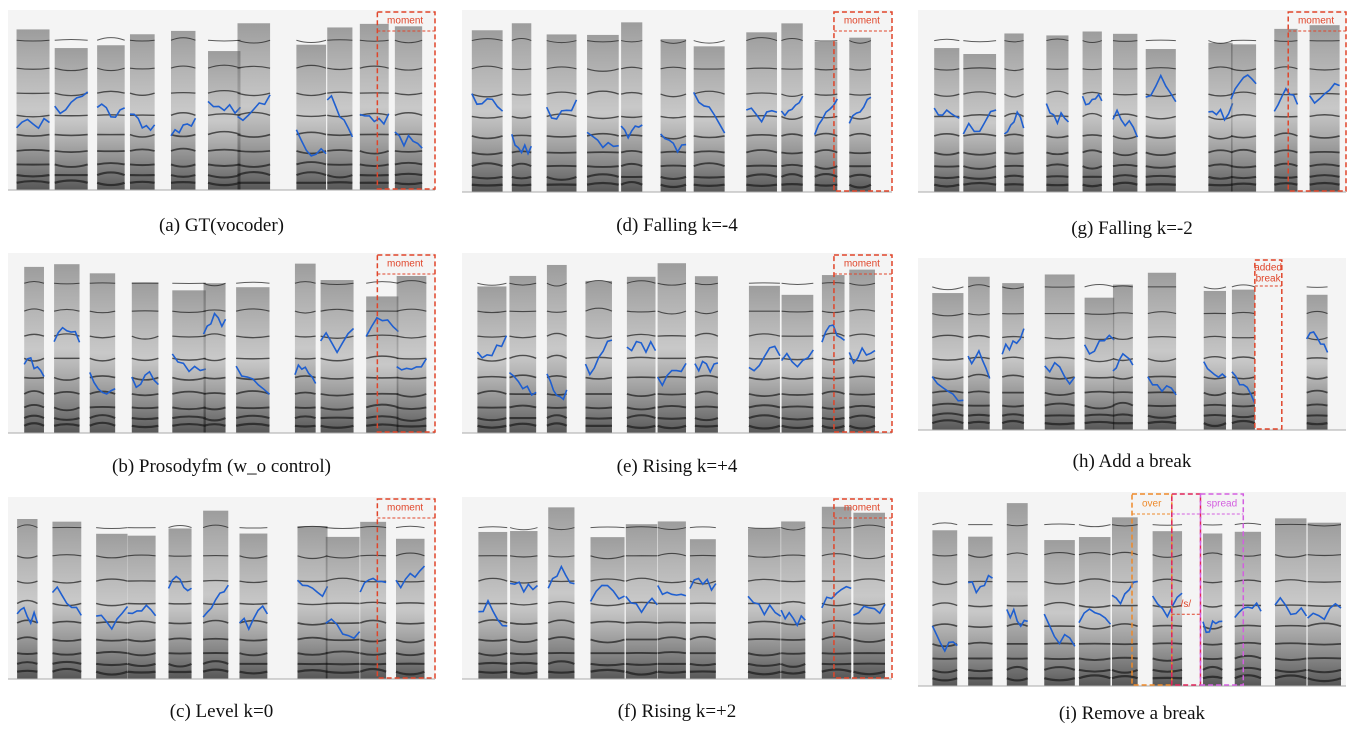 This screenshot has width=1347, height=736. What do you see at coordinates (221, 466) in the screenshot?
I see `caption: (b) Prosodyfm (w_o control)` at bounding box center [221, 466].